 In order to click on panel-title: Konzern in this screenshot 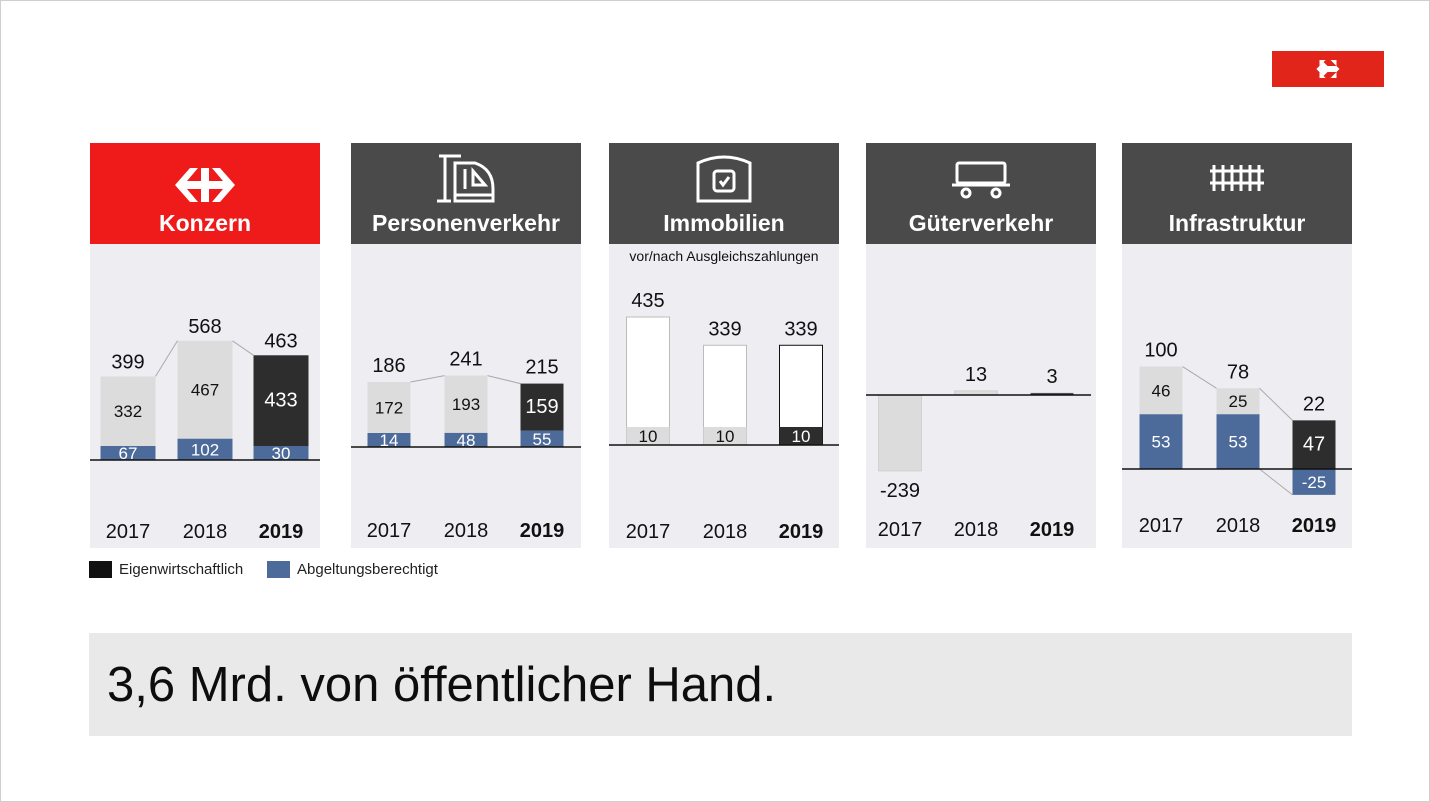, I will do `click(205, 223)`.